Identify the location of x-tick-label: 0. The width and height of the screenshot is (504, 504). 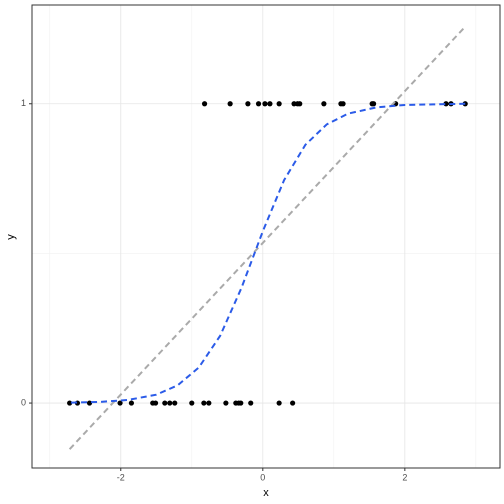
(262, 477).